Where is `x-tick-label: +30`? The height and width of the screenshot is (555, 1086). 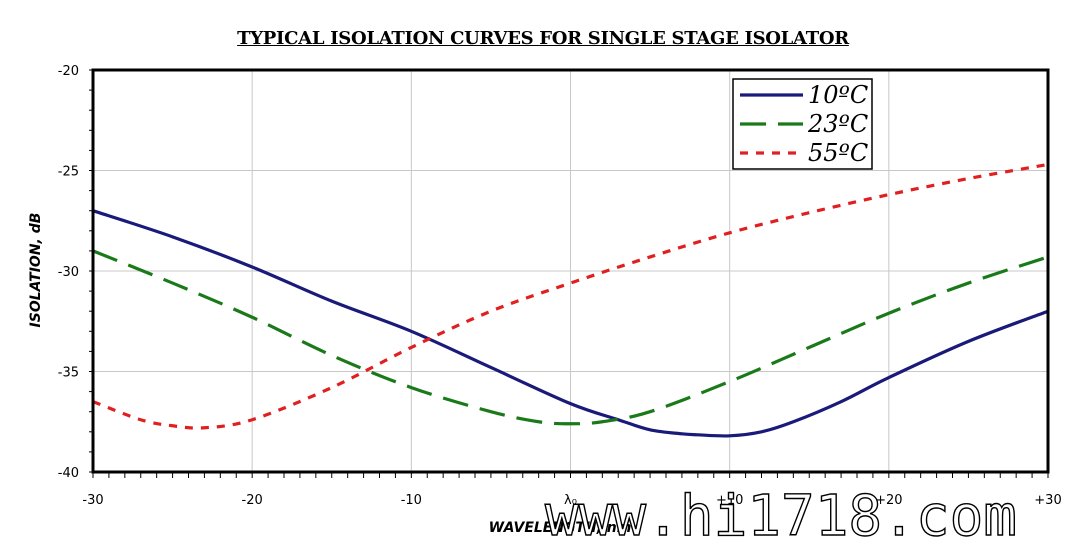 x-tick-label: +30 is located at coordinates (1047, 500).